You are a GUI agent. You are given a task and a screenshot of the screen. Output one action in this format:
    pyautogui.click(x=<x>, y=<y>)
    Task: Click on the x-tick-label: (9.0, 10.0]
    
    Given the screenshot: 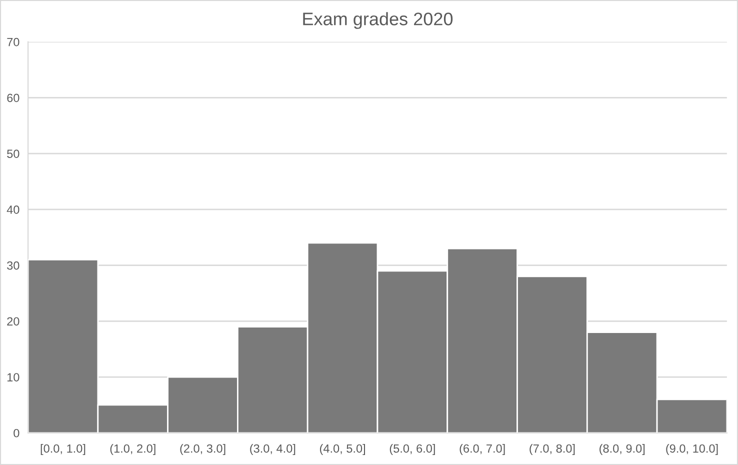 What is the action you would take?
    pyautogui.click(x=692, y=450)
    